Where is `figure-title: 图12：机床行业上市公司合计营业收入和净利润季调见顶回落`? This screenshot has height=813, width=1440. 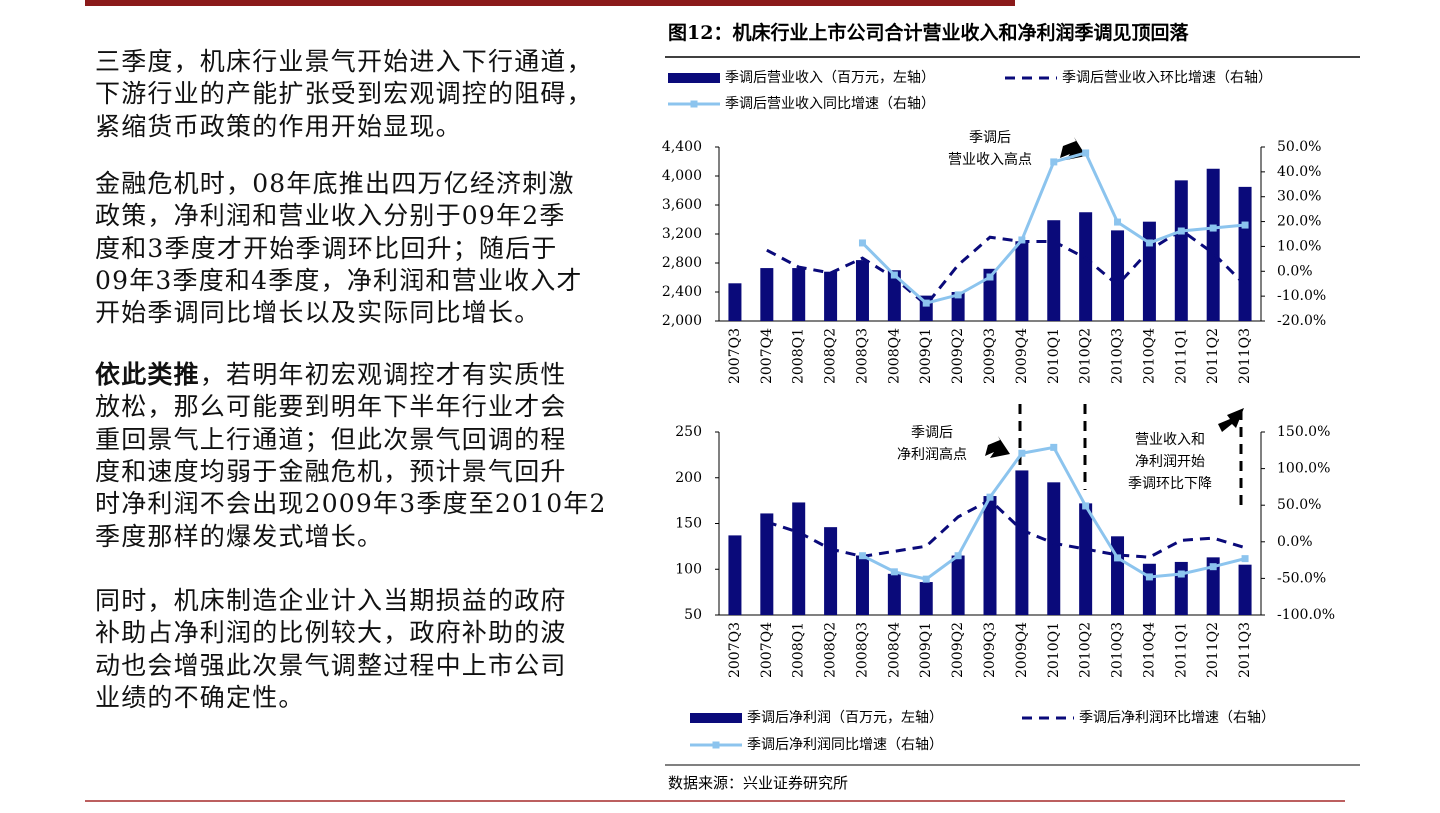
figure-title: 图12：机床行业上市公司合计营业收入和净利润季调见顶回落 is located at coordinates (928, 32).